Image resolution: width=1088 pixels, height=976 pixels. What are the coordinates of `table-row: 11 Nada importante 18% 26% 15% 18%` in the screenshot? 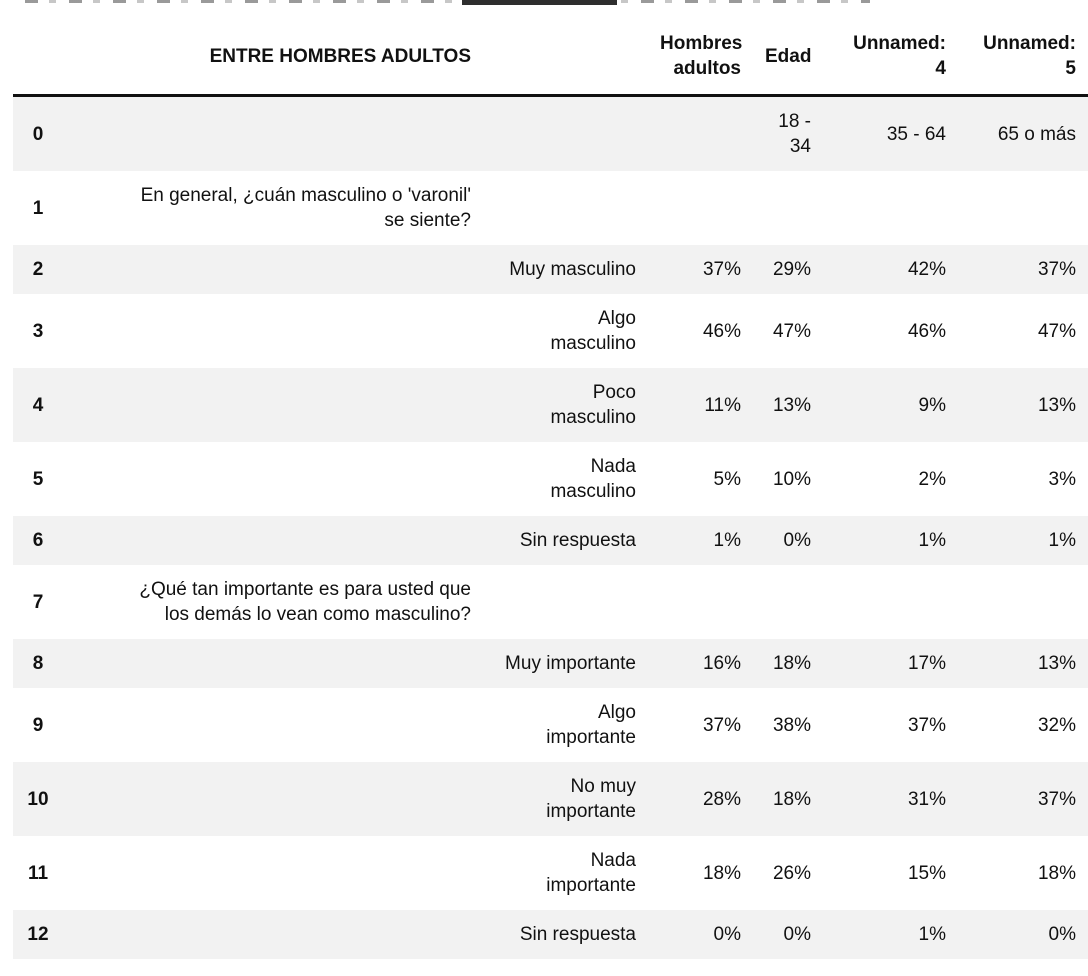 It's located at (550, 873).